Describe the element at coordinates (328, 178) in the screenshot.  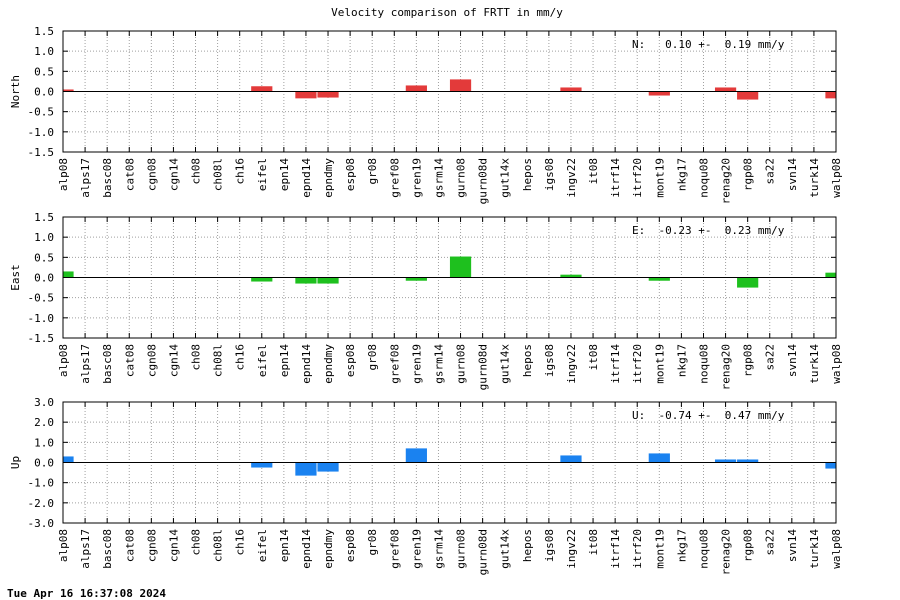
I see `north-xtick-label: epndmy` at that location.